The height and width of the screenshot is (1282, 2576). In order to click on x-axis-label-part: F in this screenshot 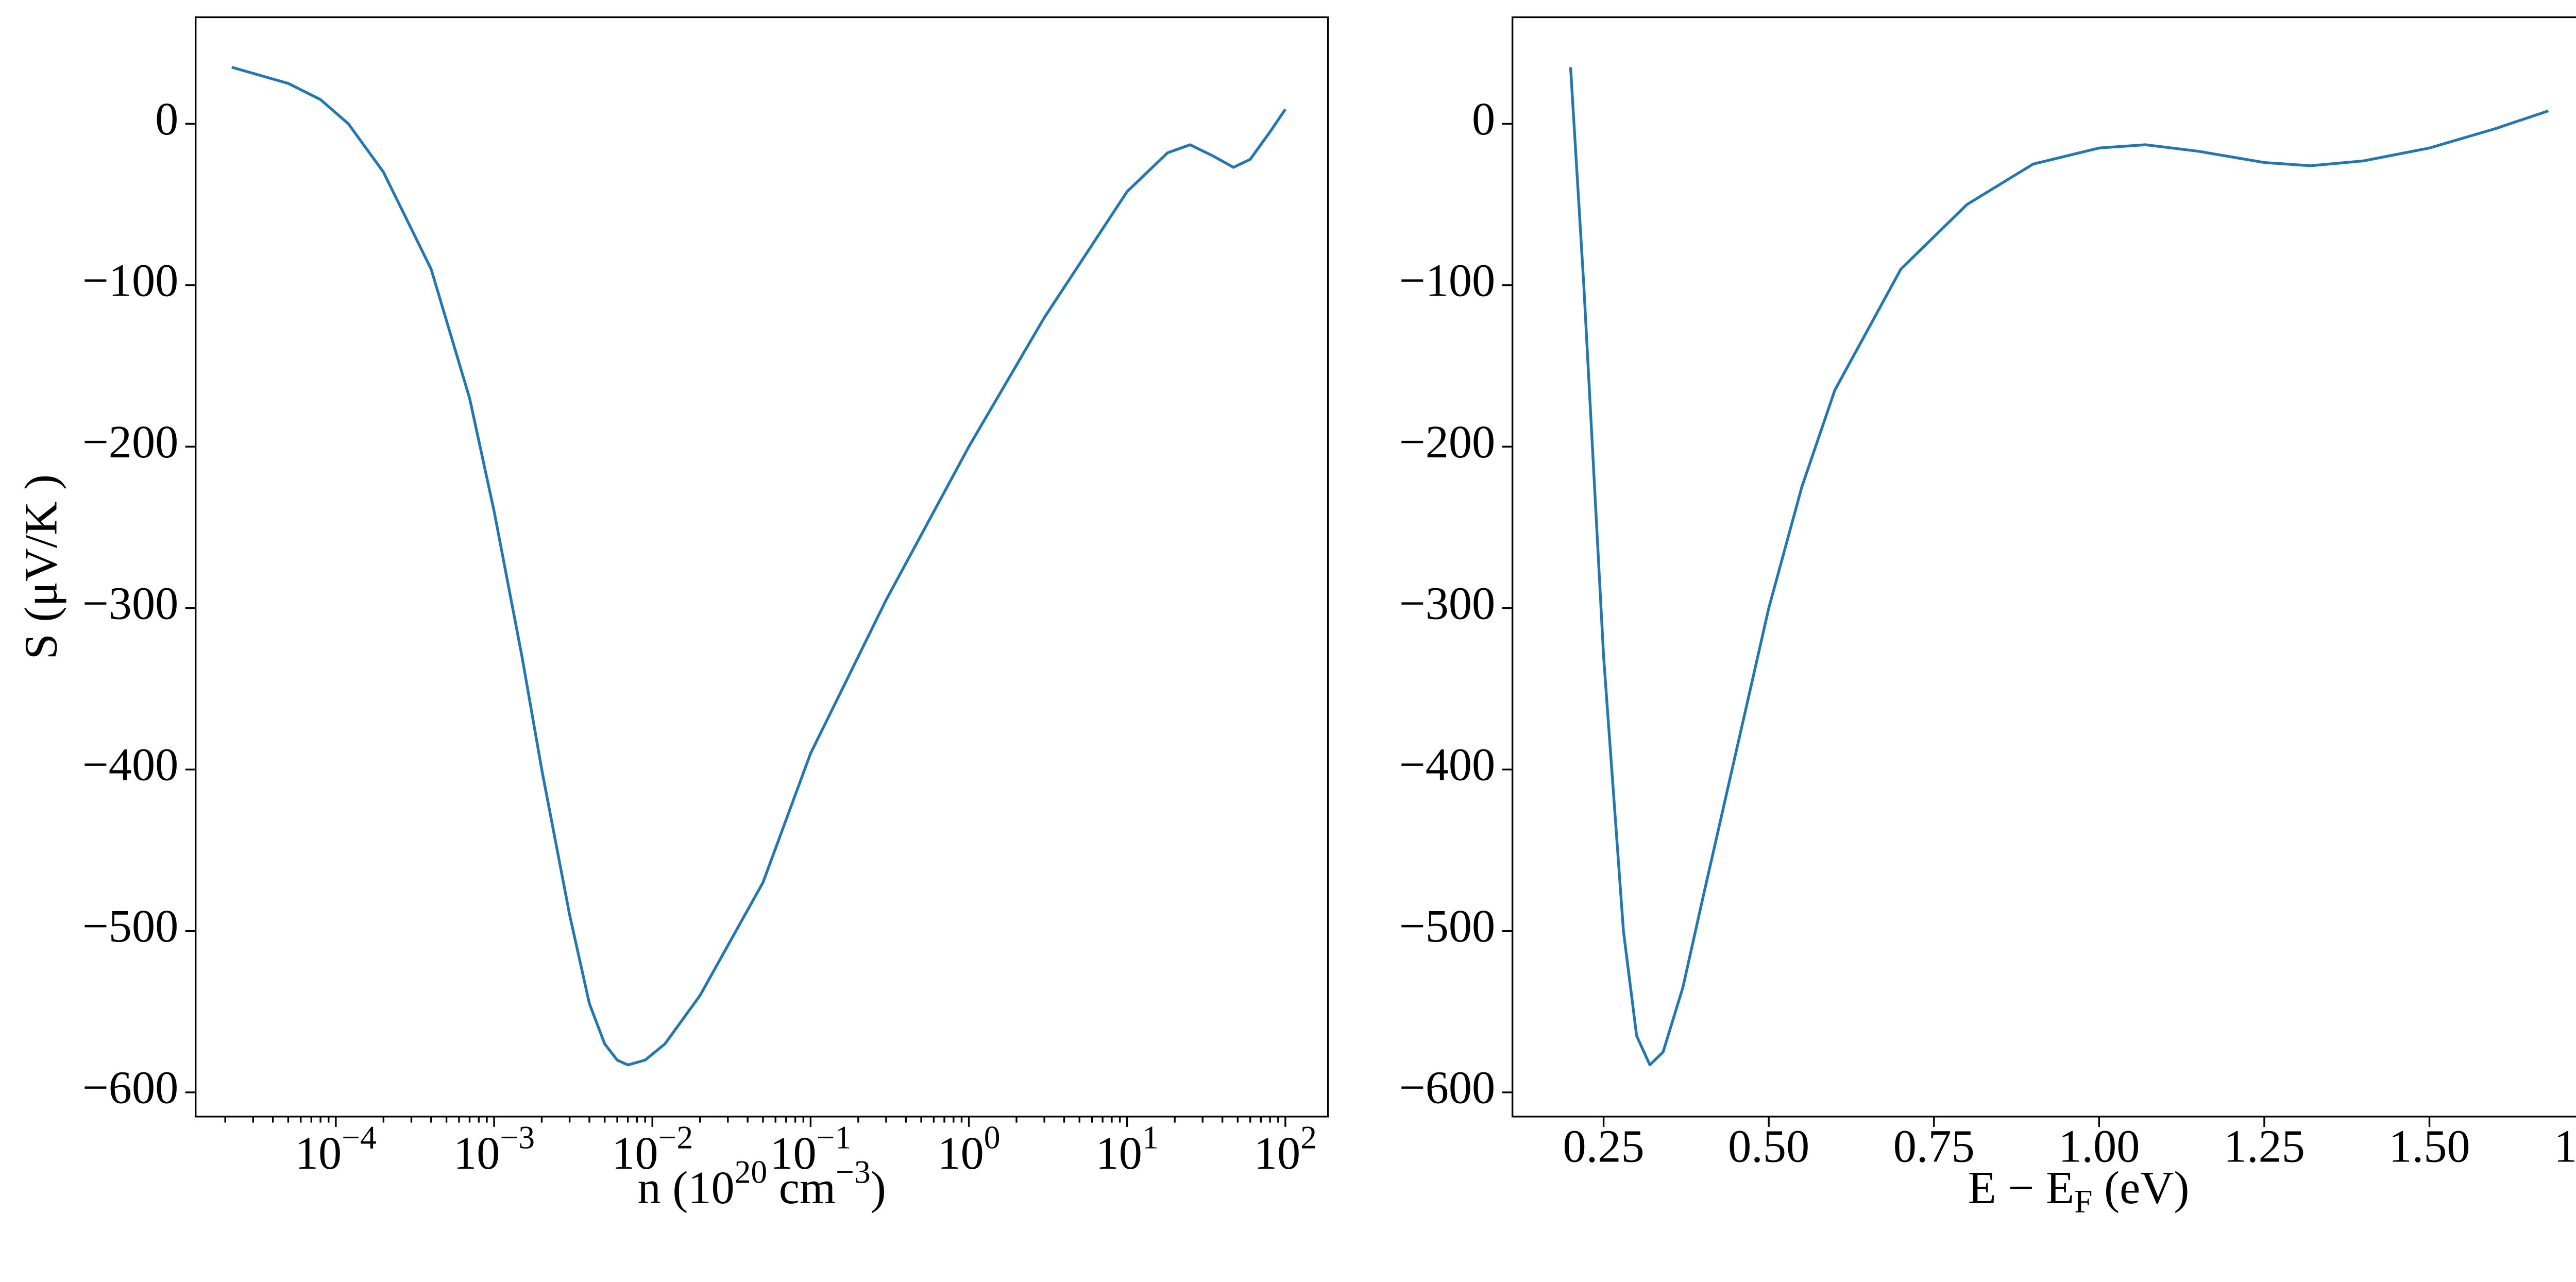, I will do `click(2083, 1201)`.